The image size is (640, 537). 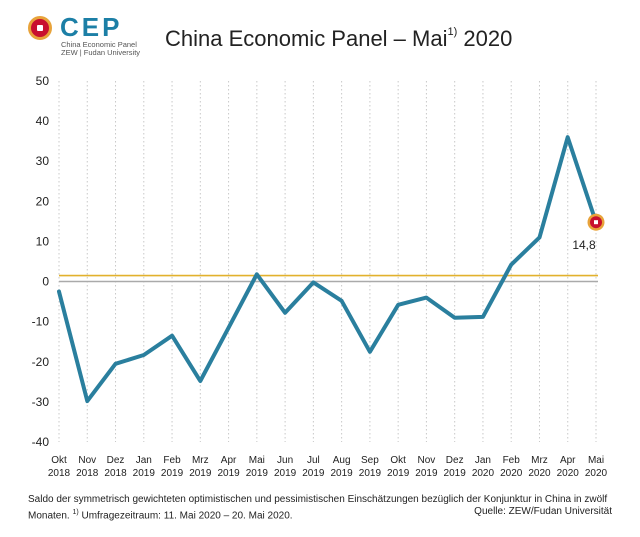 I want to click on x-tick-label: Jul, so click(x=313, y=460).